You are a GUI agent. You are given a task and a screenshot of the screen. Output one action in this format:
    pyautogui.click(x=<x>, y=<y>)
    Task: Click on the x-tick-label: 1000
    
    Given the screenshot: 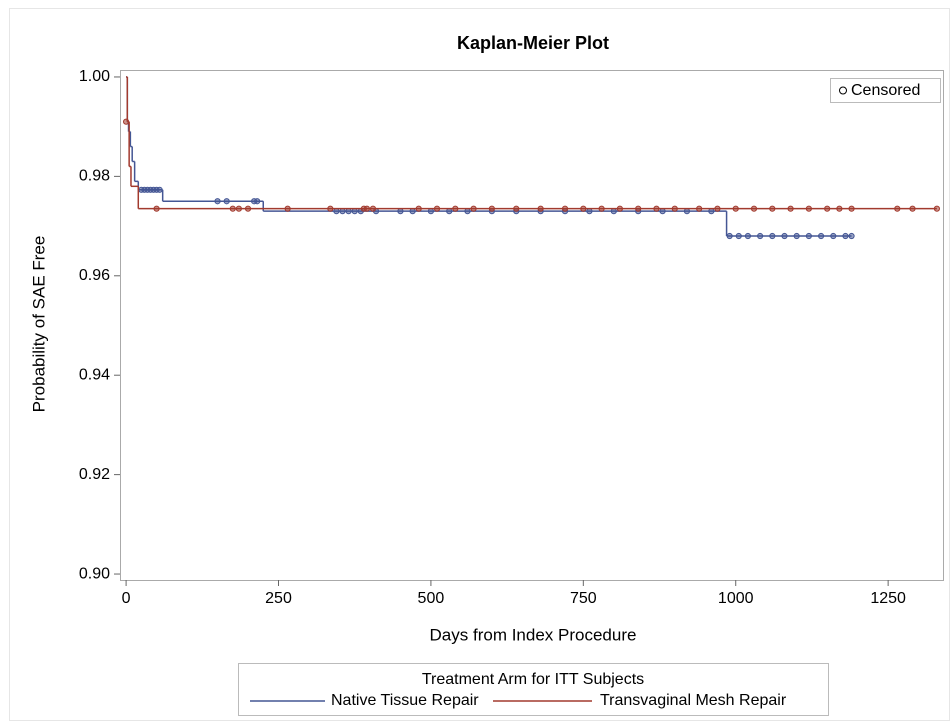 What is the action you would take?
    pyautogui.click(x=736, y=598)
    